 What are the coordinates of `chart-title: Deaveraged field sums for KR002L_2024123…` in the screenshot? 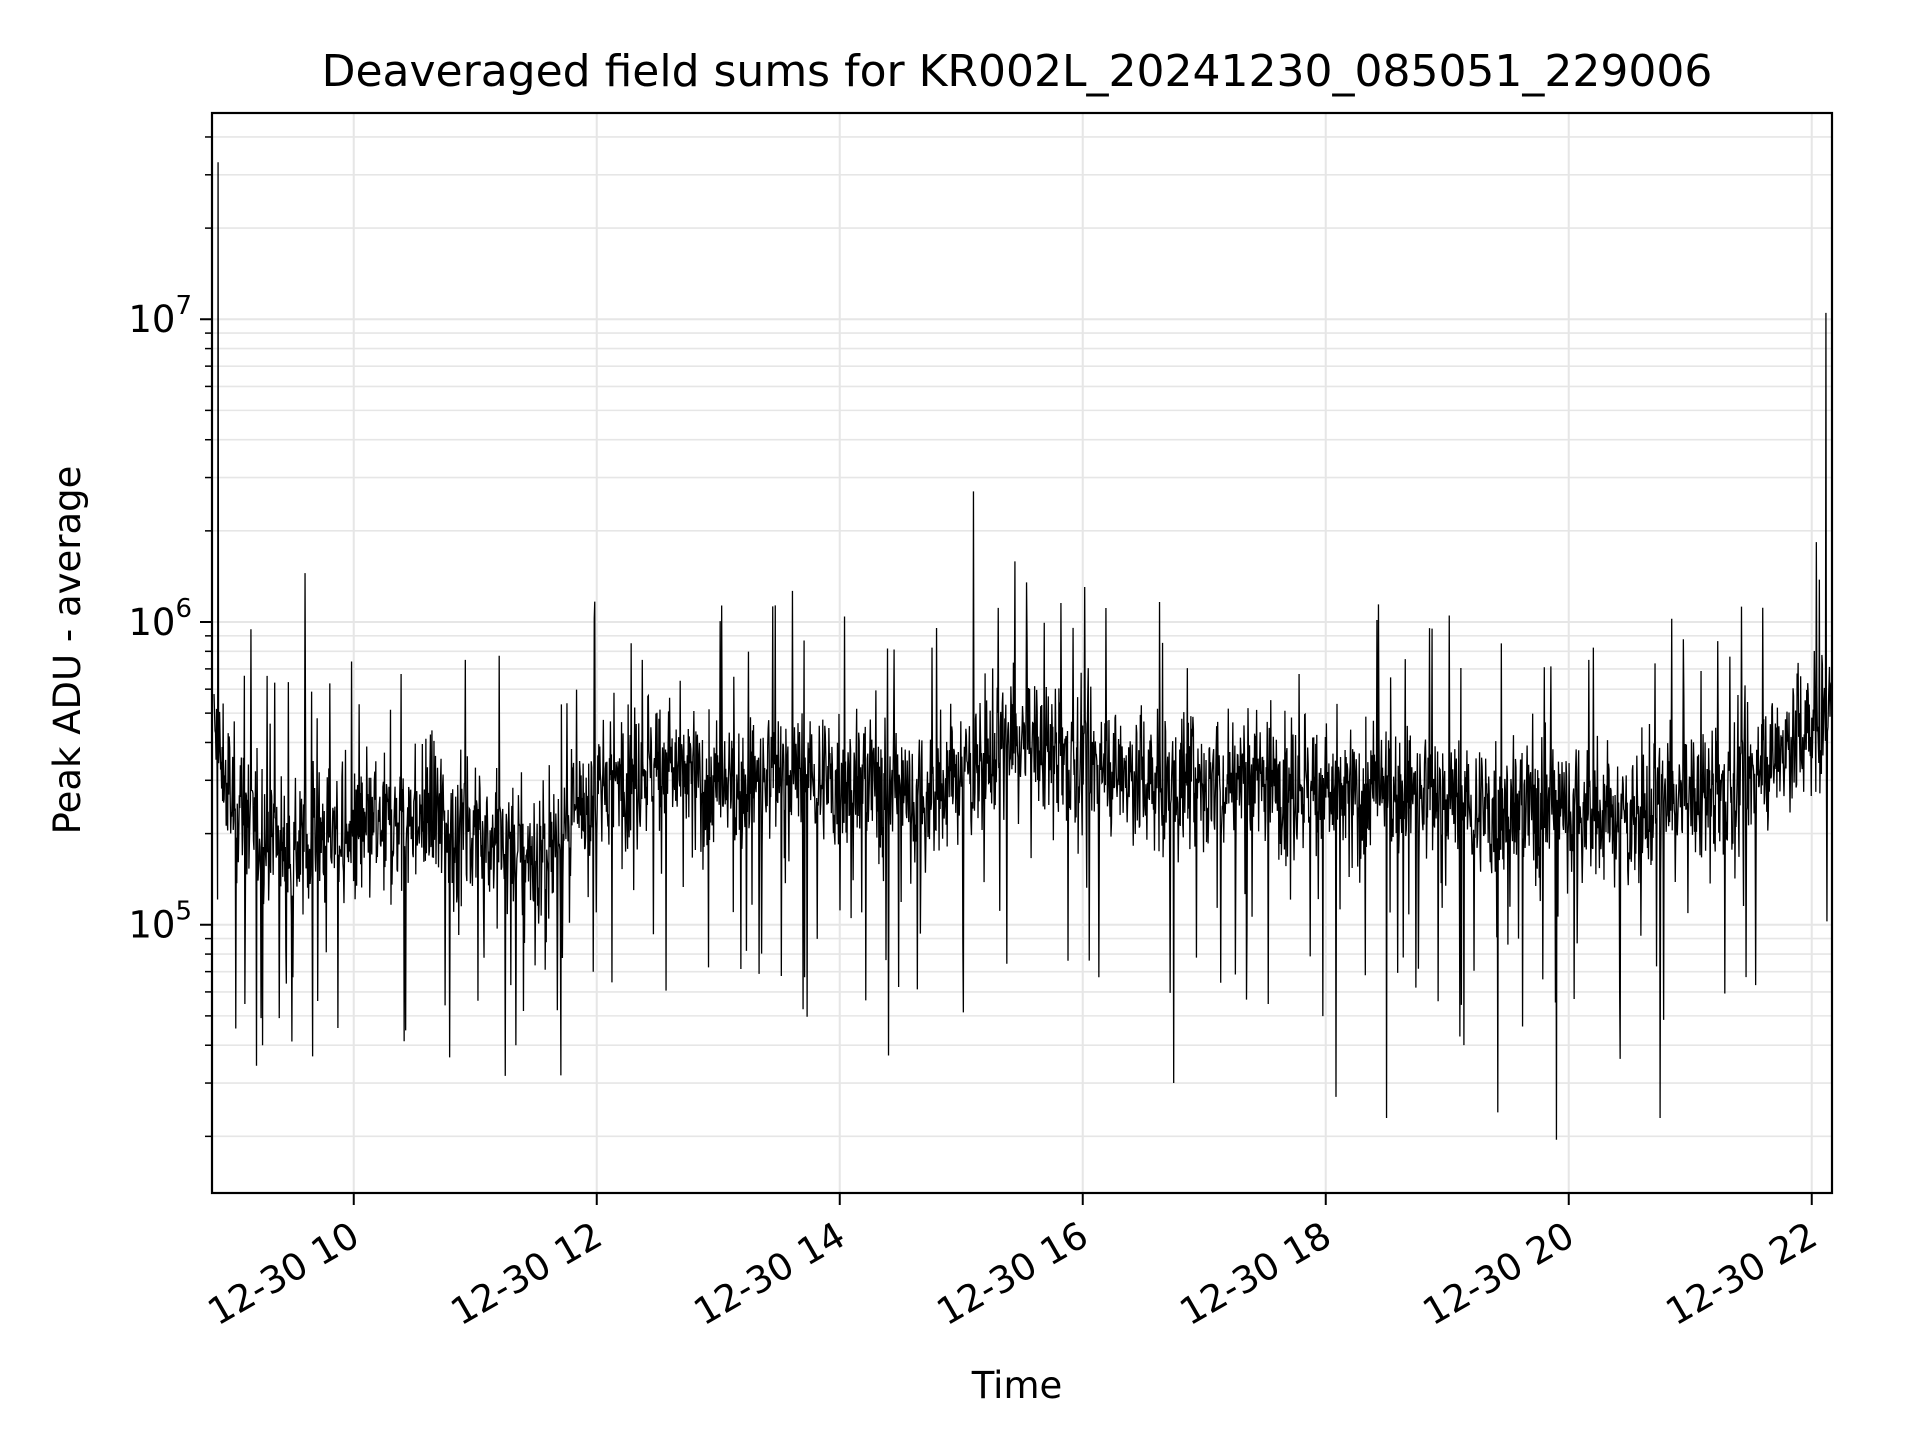 It's located at (1017, 71).